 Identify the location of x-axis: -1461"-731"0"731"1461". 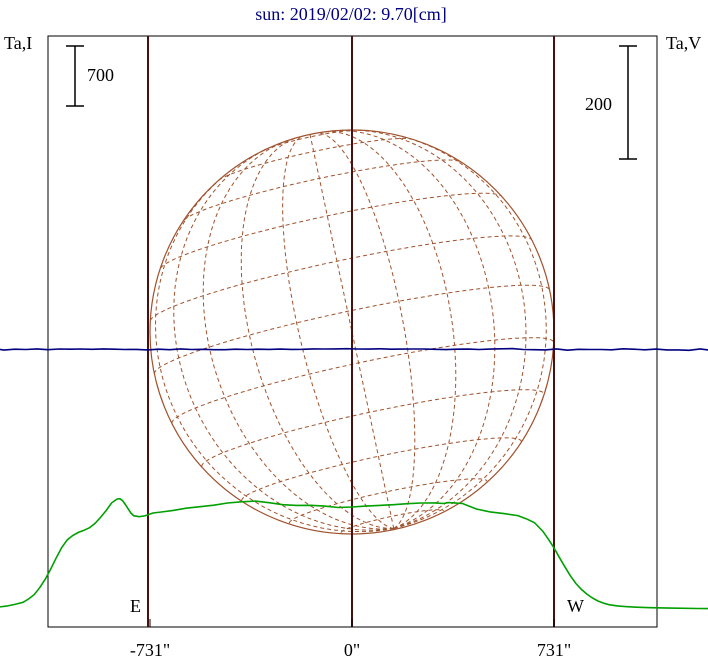
(350, 639).